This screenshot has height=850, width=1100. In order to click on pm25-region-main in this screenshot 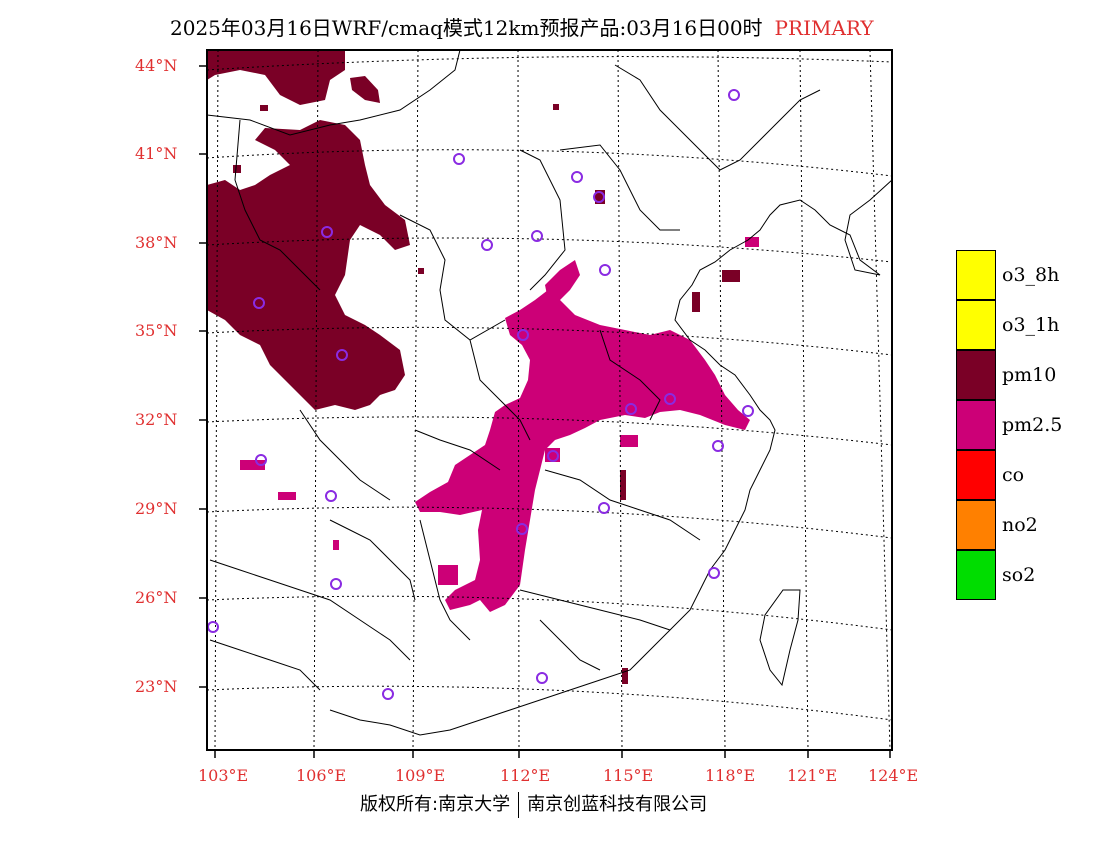, I will do `click(582, 451)`.